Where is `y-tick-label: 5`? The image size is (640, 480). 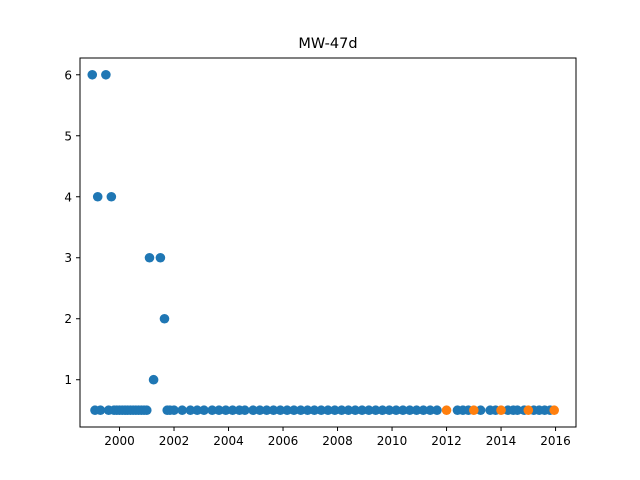
y-tick-label: 5 is located at coordinates (68, 136).